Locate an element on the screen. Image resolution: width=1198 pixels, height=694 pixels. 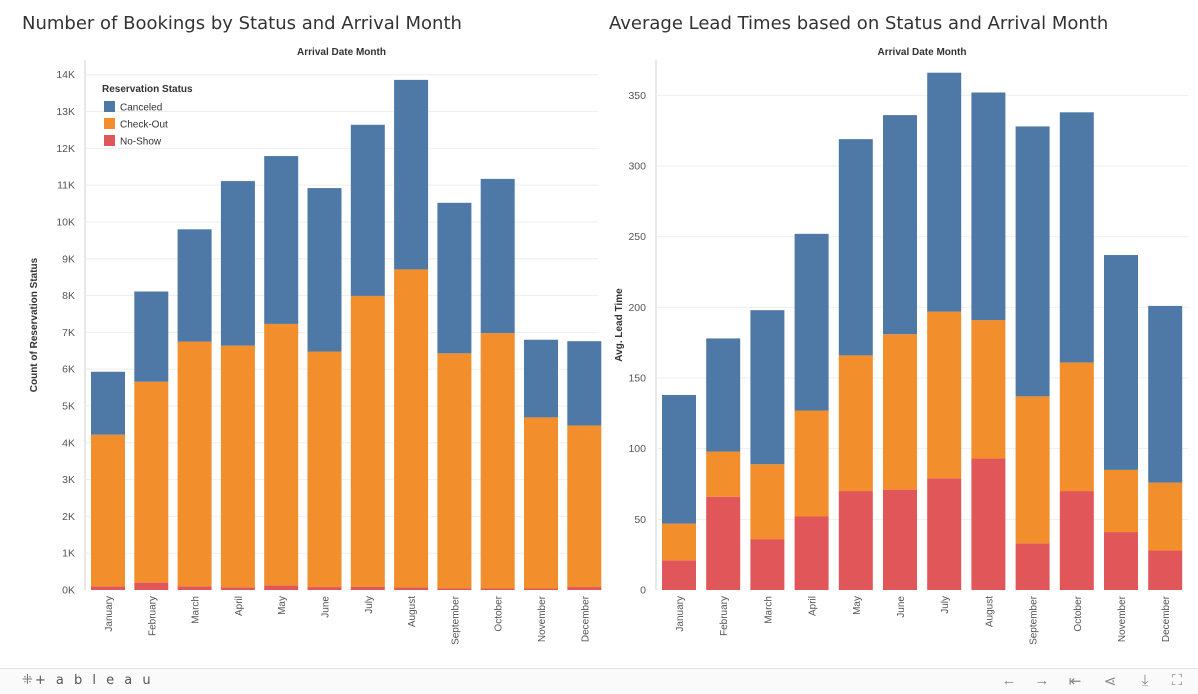
lead-y-tick-label: 0 is located at coordinates (643, 591).